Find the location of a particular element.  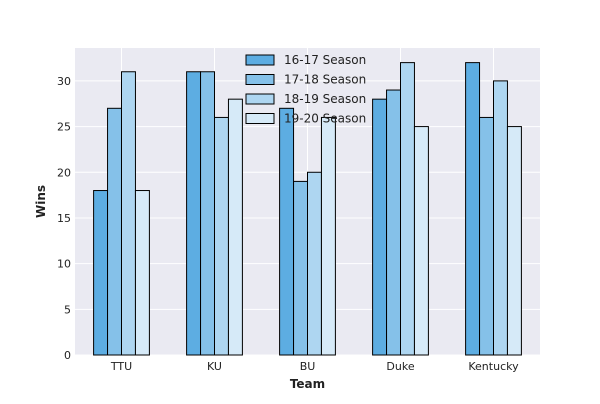

legend-label: 18-19 Season is located at coordinates (325, 99).